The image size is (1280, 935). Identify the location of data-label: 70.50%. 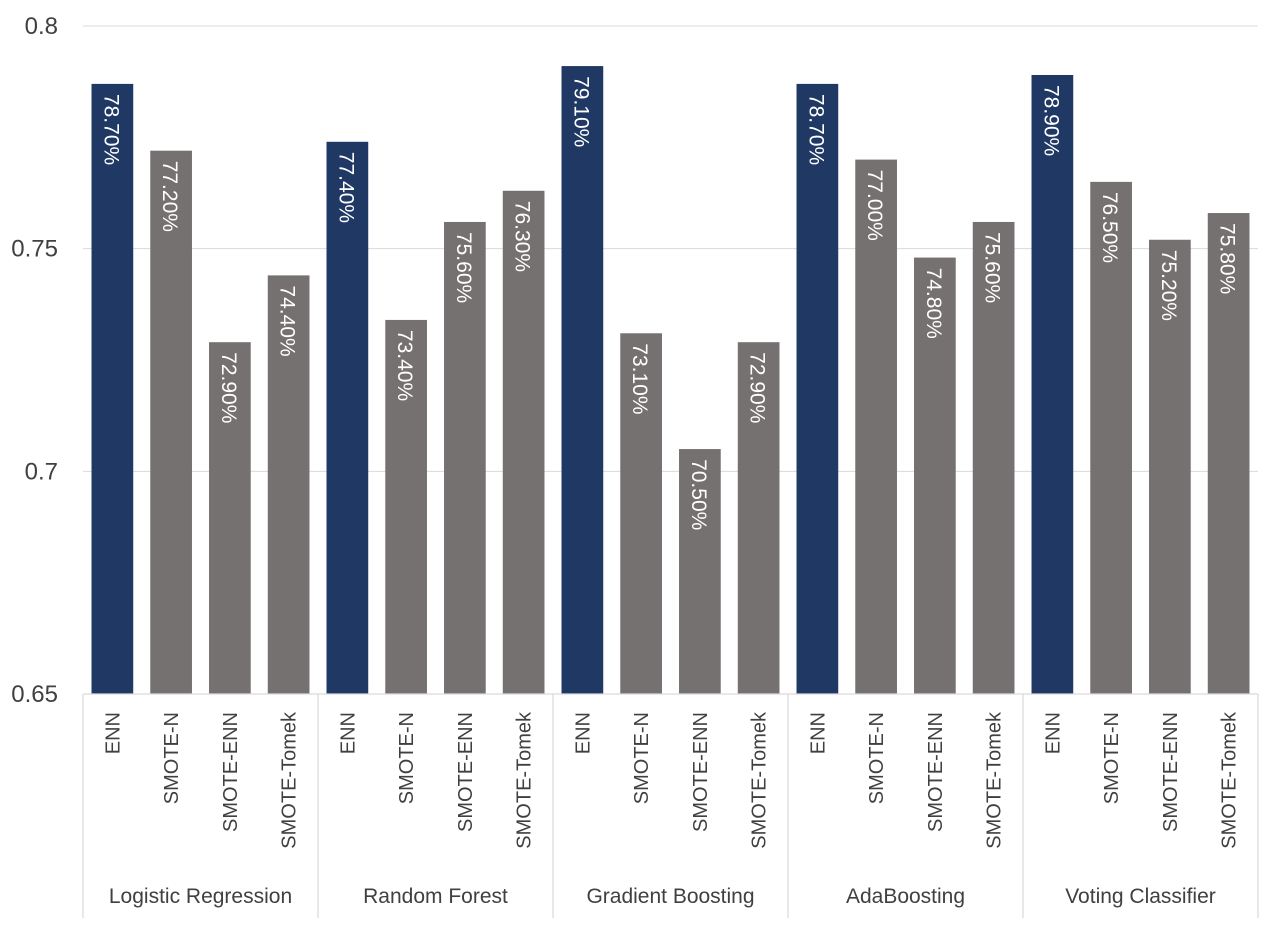
(698, 494).